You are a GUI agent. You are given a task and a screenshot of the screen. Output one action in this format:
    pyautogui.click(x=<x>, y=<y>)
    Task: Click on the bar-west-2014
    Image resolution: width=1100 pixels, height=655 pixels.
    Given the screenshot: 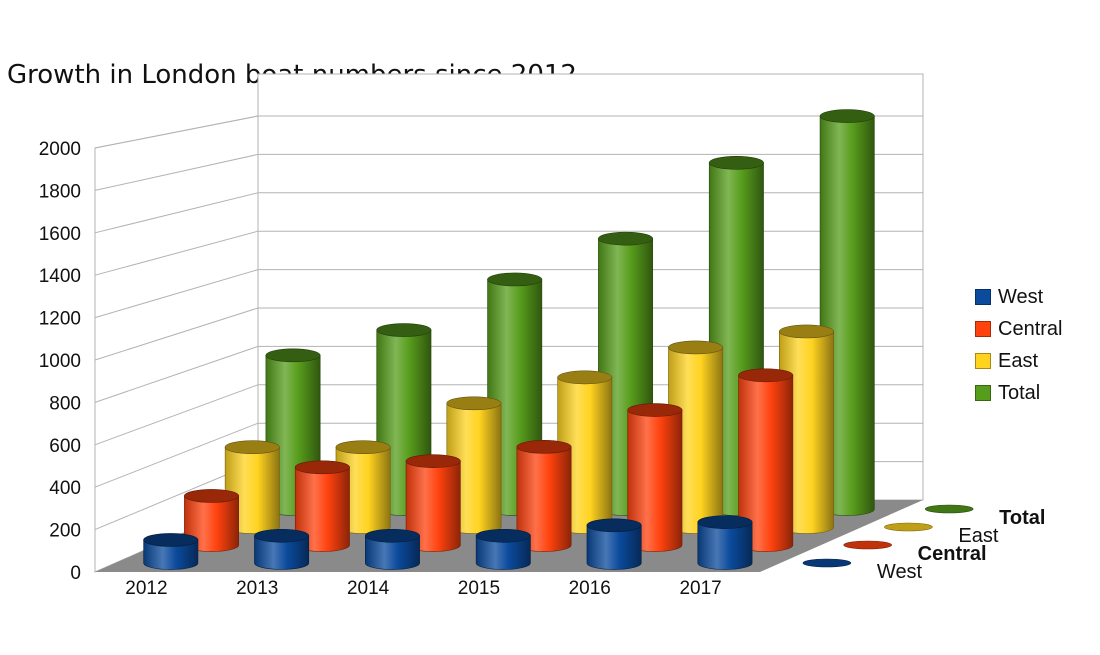 What is the action you would take?
    pyautogui.click(x=392, y=549)
    